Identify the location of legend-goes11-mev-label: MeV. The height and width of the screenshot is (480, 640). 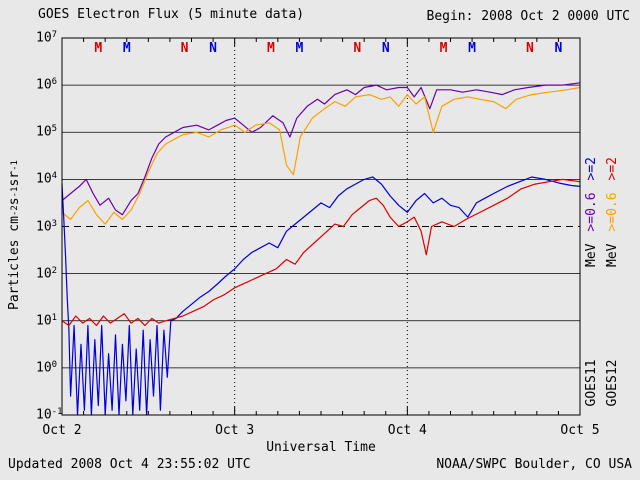
(591, 255).